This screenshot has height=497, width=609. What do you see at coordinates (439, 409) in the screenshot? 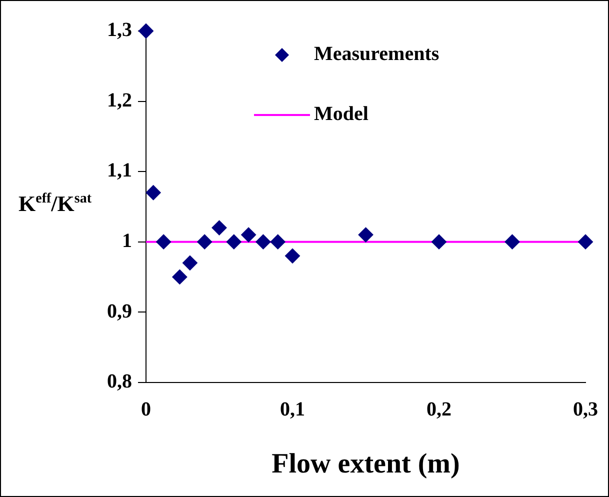
I see `x-tick-label: 0,2` at bounding box center [439, 409].